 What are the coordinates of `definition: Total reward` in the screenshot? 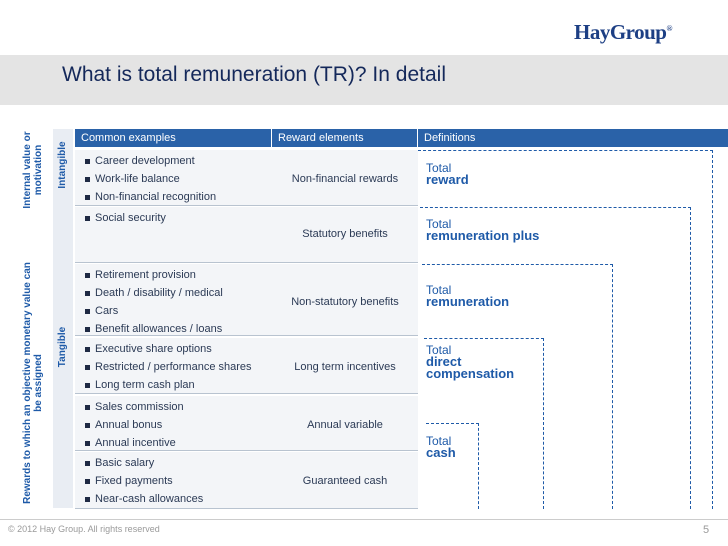 It's located at (447, 174).